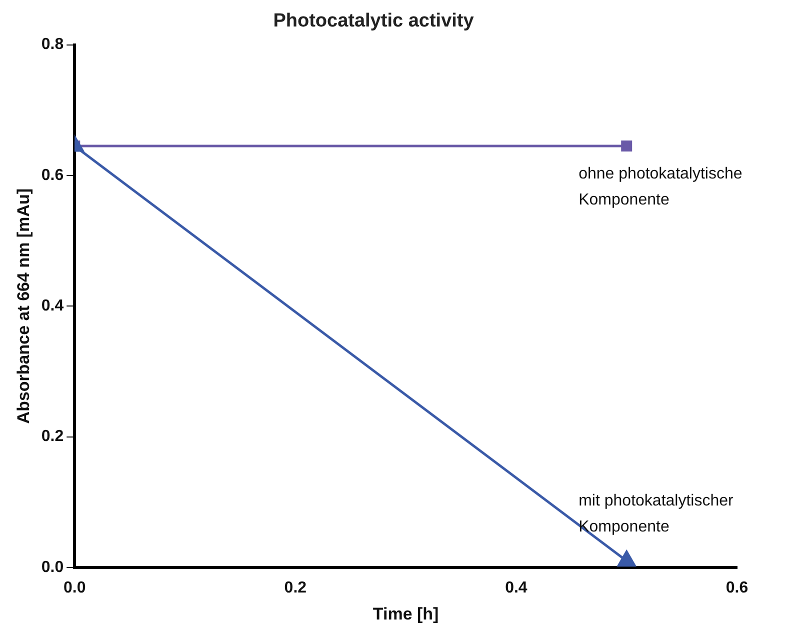  Describe the element at coordinates (373, 21) in the screenshot. I see `chart-title: Photocatalytic activity` at that location.